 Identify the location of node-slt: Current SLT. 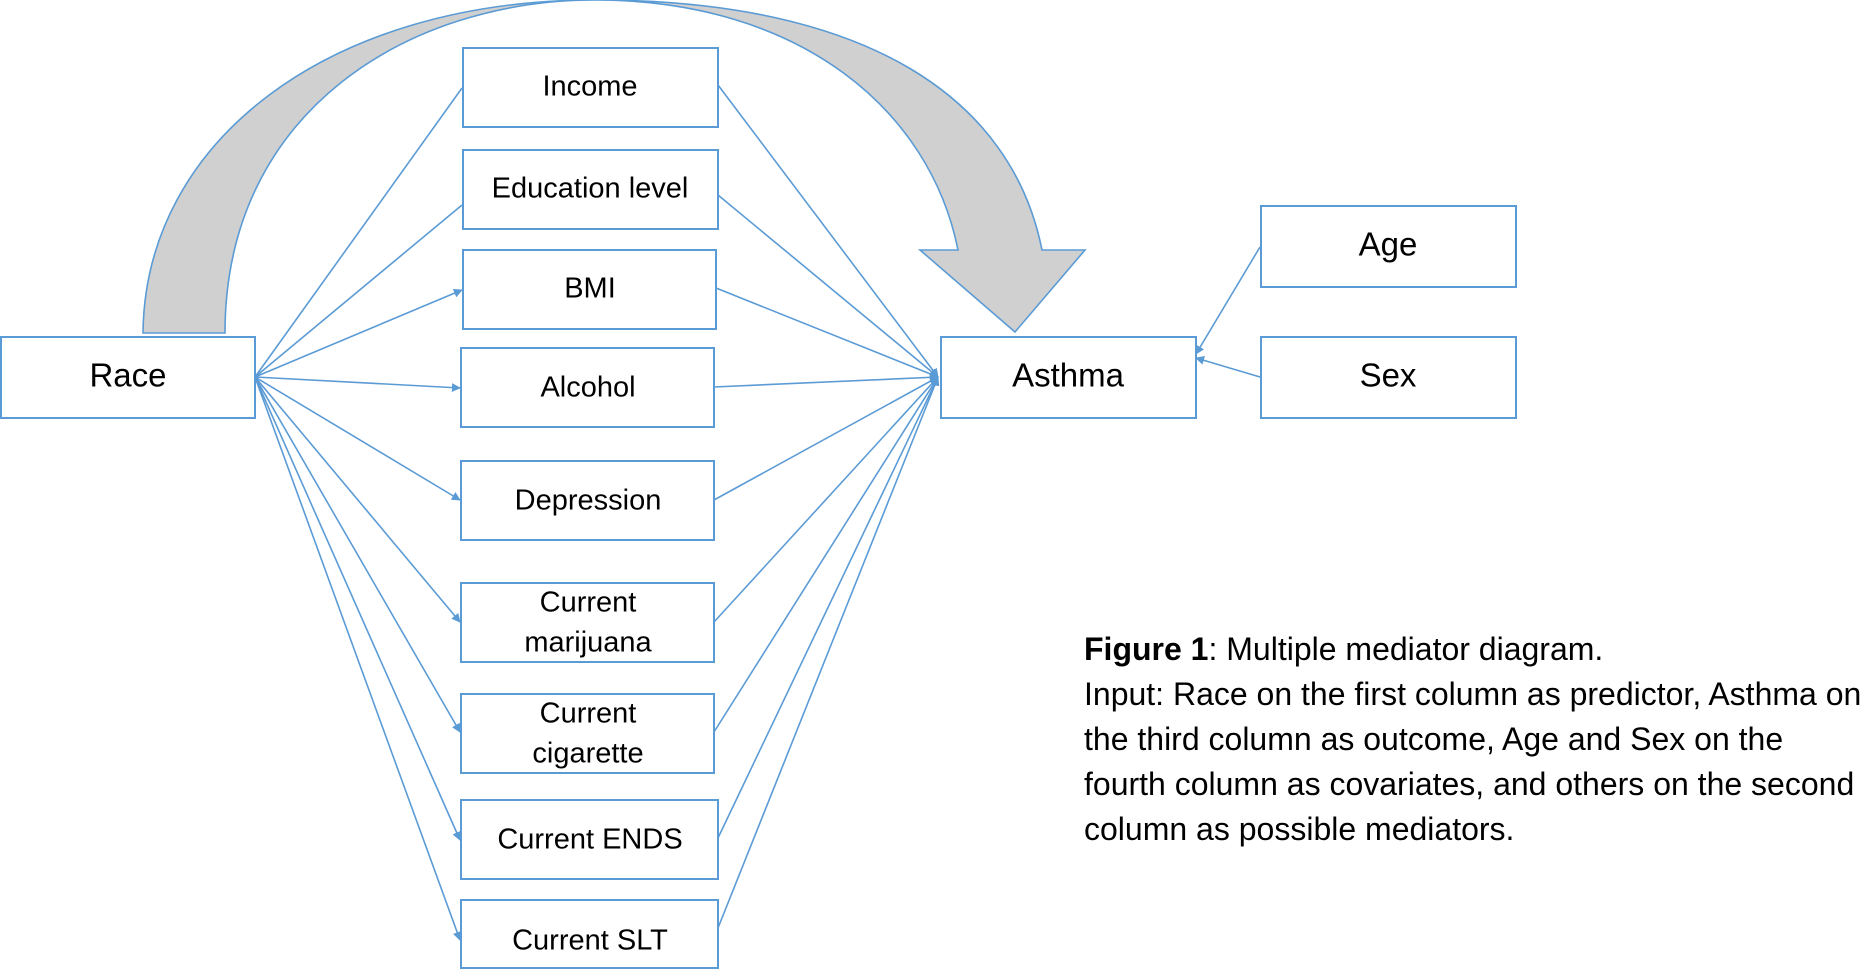
(589, 934).